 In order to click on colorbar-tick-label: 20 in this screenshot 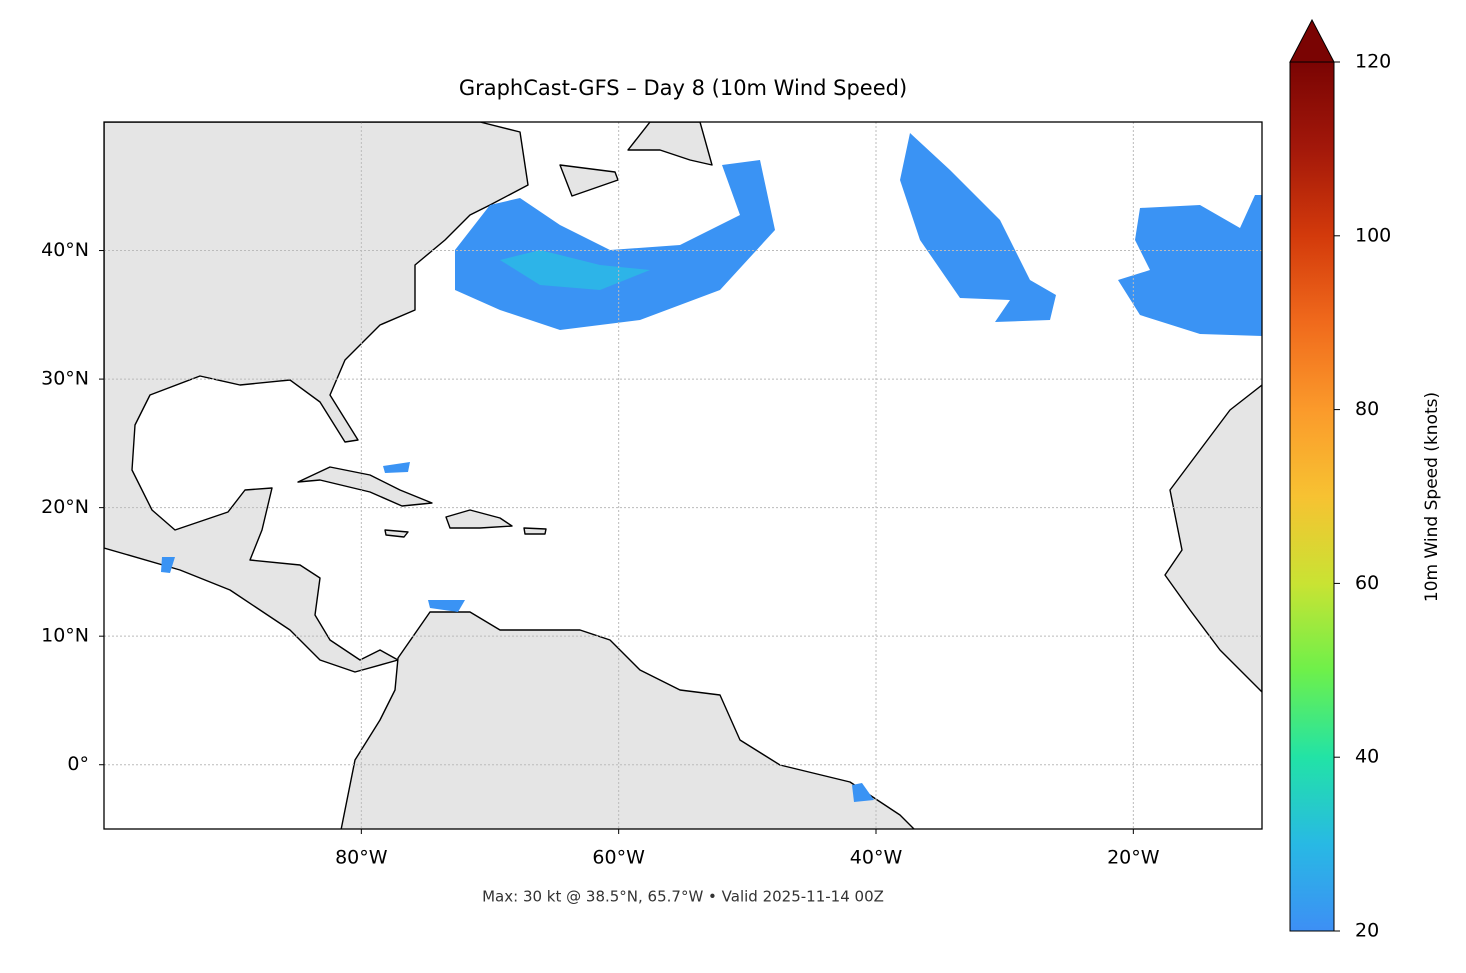, I will do `click(1367, 931)`.